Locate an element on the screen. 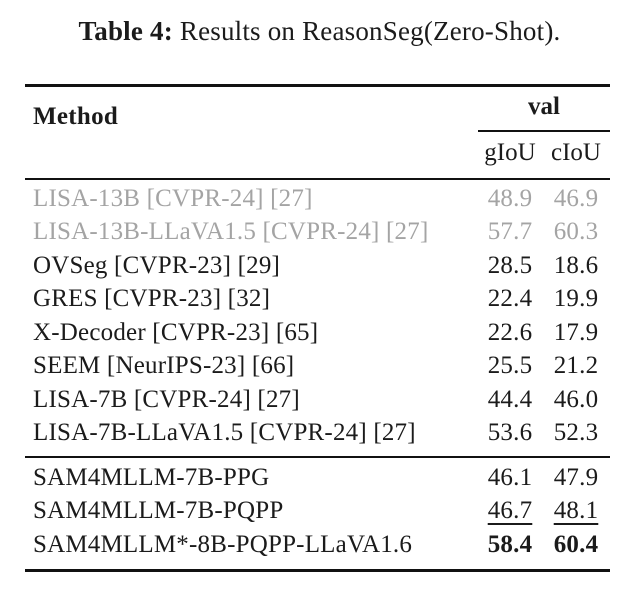  val-spanner-rule is located at coordinates (544, 131).